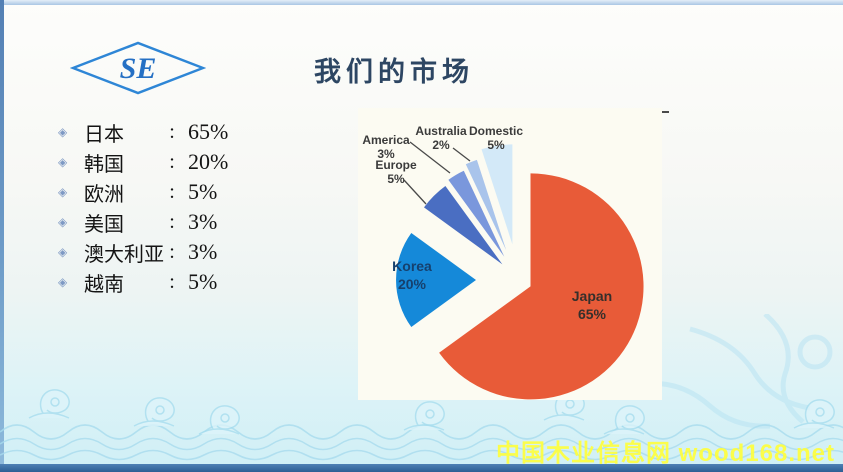 This screenshot has width=843, height=472. I want to click on australia-slice, so click(486, 205).